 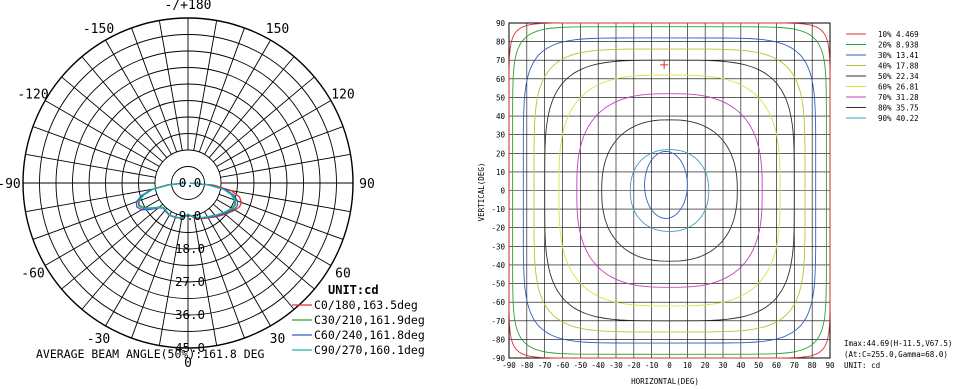 What do you see at coordinates (188, 6) in the screenshot?
I see `polar-angle-label: -/+180` at bounding box center [188, 6].